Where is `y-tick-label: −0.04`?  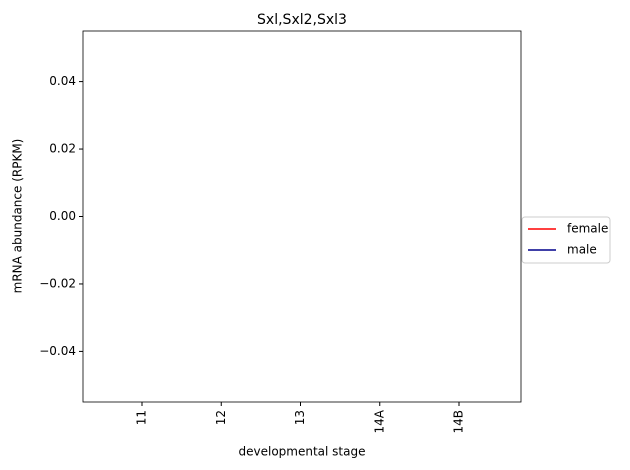 y-tick-label: −0.04 is located at coordinates (57, 351).